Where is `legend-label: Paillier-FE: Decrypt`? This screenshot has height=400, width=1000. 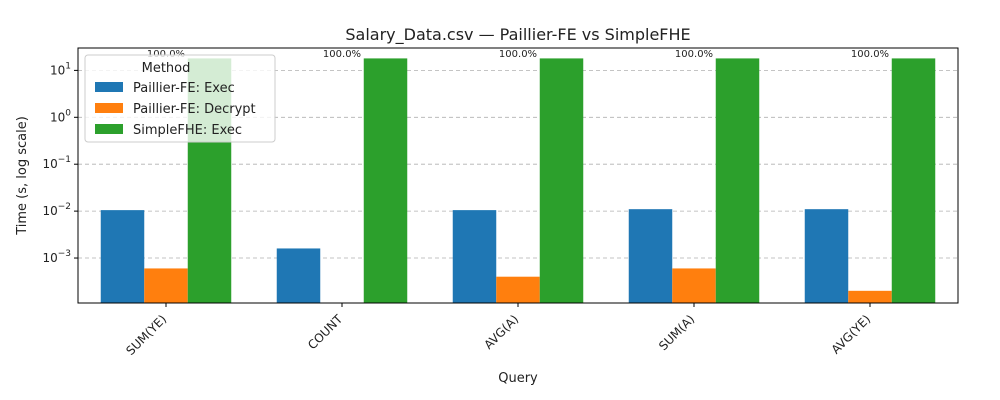 legend-label: Paillier-FE: Decrypt is located at coordinates (194, 109).